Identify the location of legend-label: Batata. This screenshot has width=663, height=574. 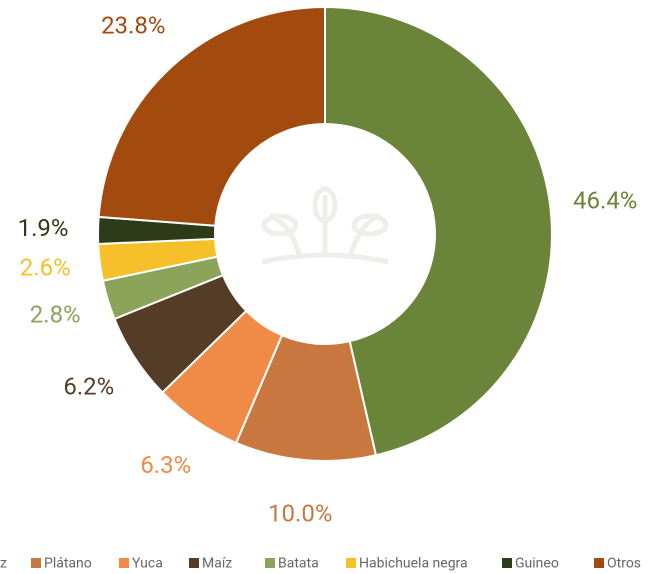
(298, 564).